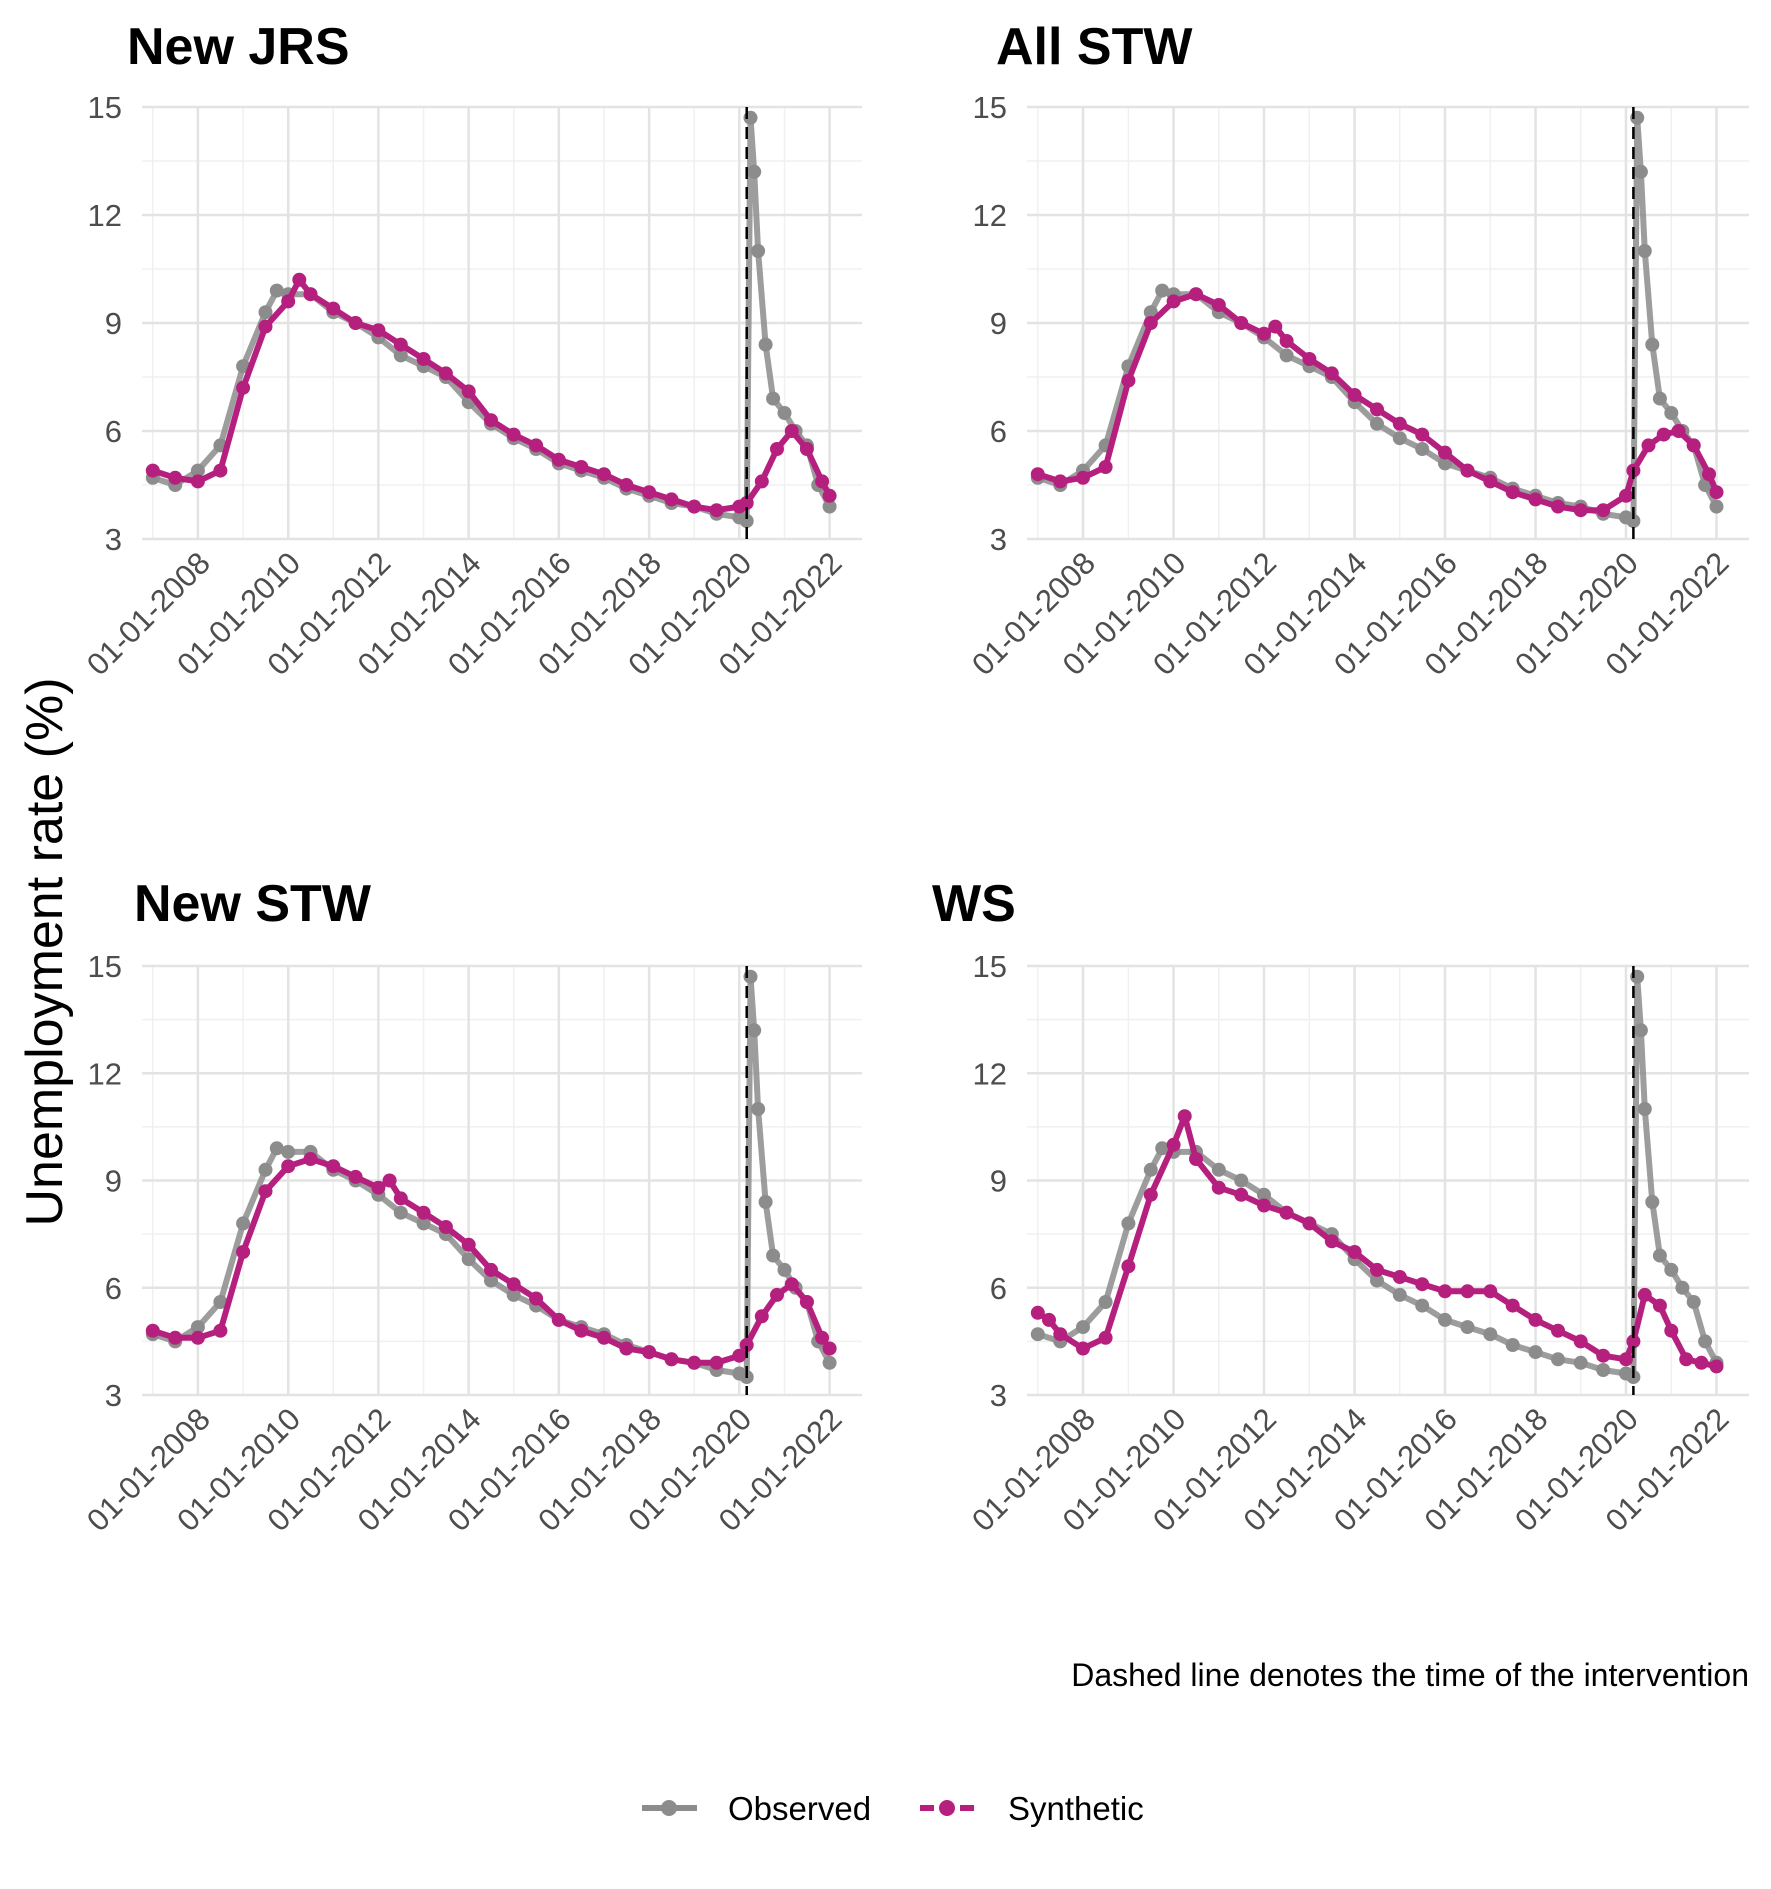 Image resolution: width=1771 pixels, height=1889 pixels. I want to click on series-line-observed, so click(1377, 319).